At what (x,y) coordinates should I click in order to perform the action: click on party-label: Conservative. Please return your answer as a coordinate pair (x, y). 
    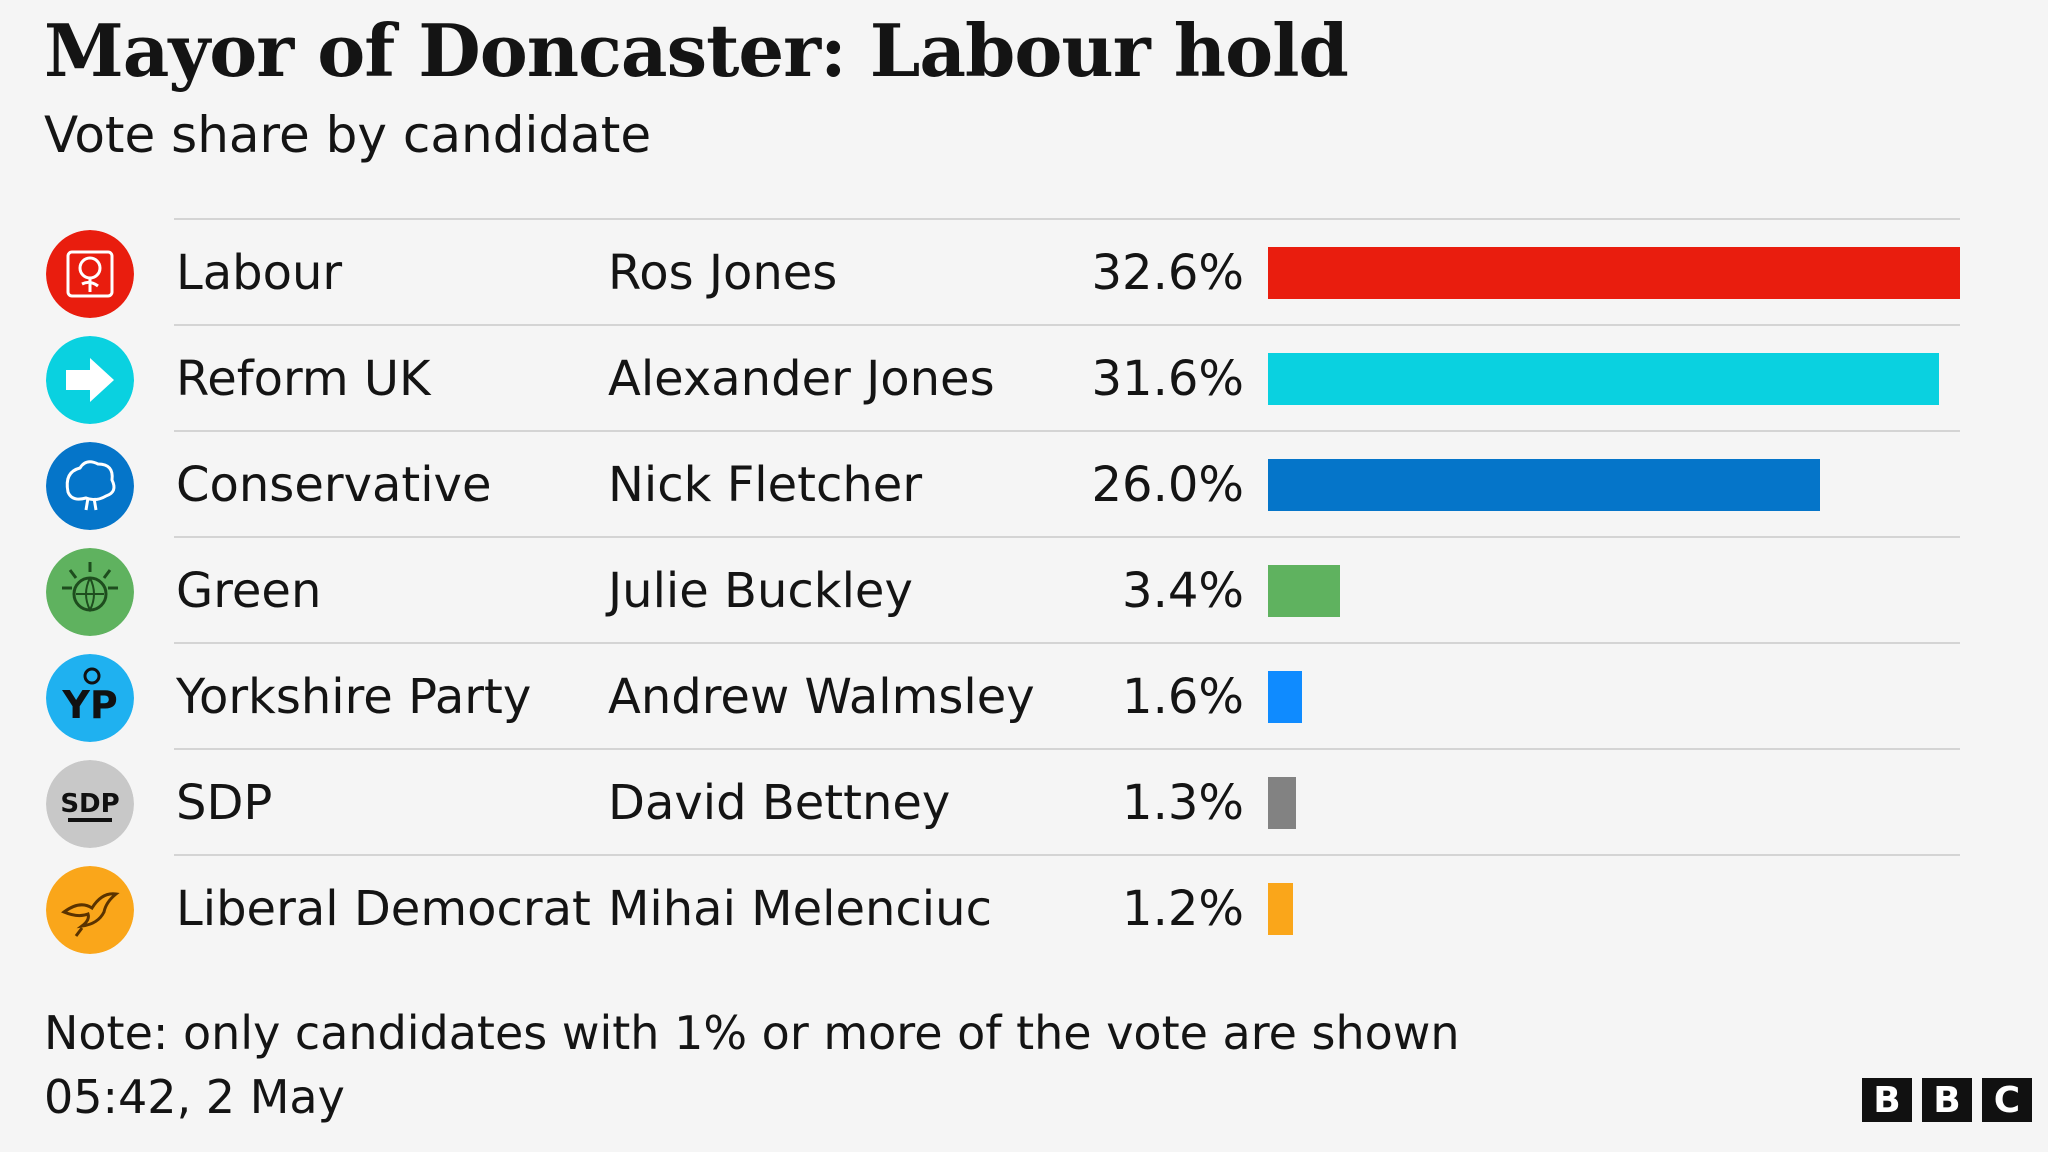
    Looking at the image, I should click on (334, 485).